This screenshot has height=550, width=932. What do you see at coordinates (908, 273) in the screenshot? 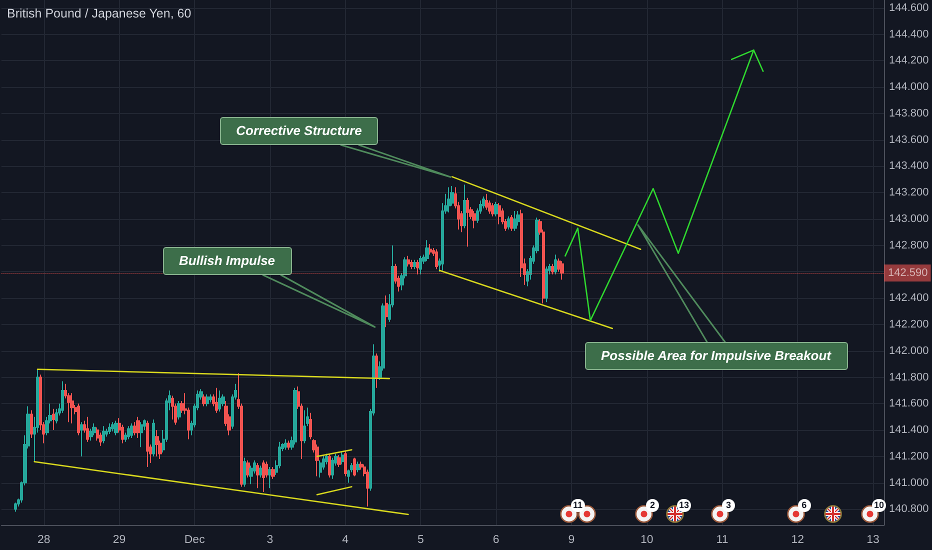
I see `ref-line-label: 142.590` at bounding box center [908, 273].